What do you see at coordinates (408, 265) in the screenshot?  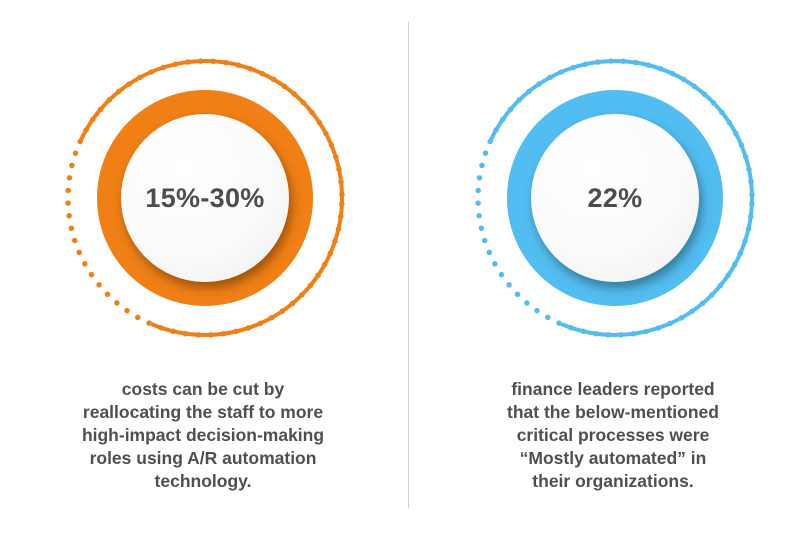 I see `vertical-divider` at bounding box center [408, 265].